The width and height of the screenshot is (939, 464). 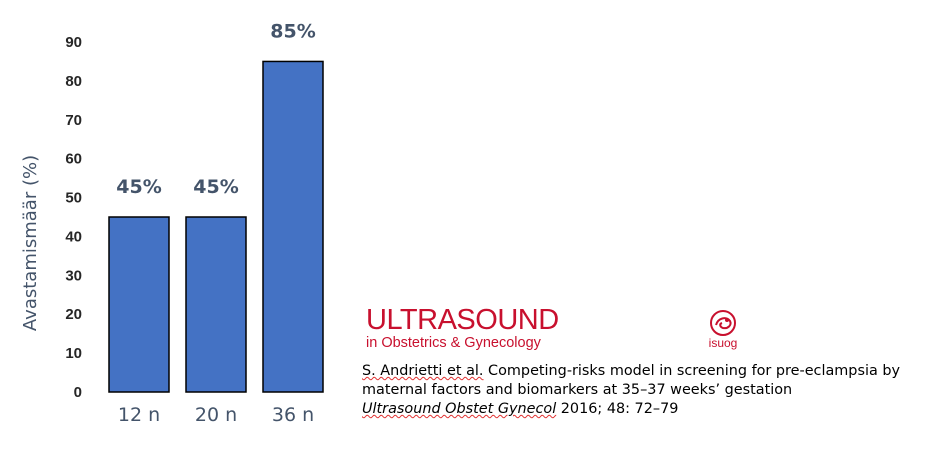 I want to click on x-tick-label: 20 n, so click(x=216, y=415).